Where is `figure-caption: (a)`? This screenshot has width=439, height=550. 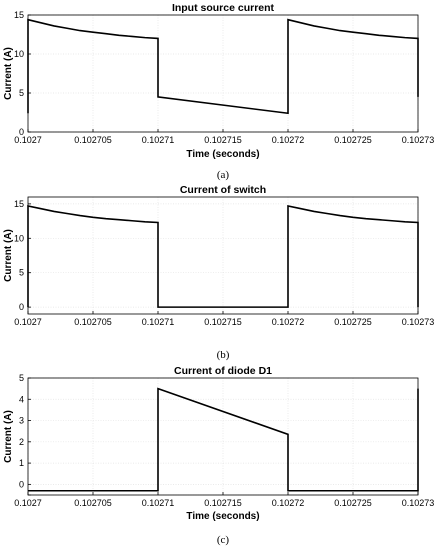 figure-caption: (a) is located at coordinates (223, 175).